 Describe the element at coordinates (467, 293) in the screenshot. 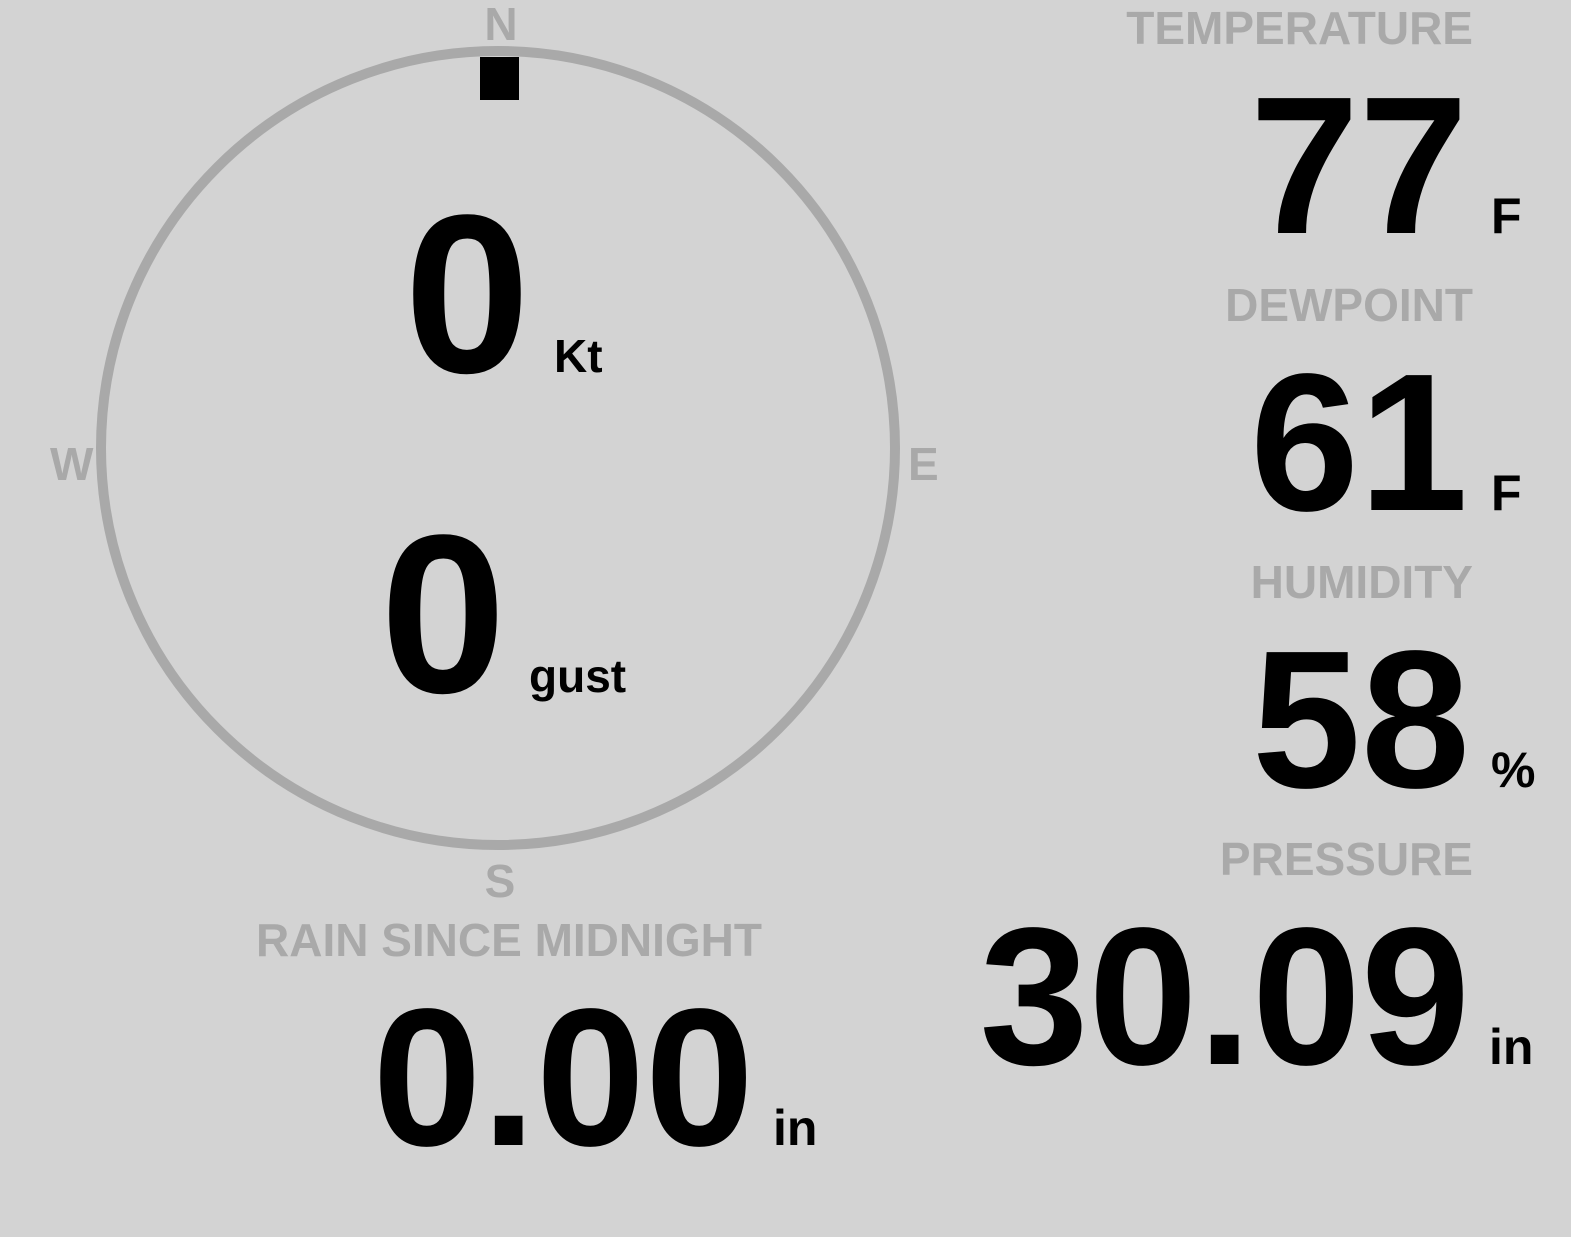

I see `wind-speed-value: 0` at that location.